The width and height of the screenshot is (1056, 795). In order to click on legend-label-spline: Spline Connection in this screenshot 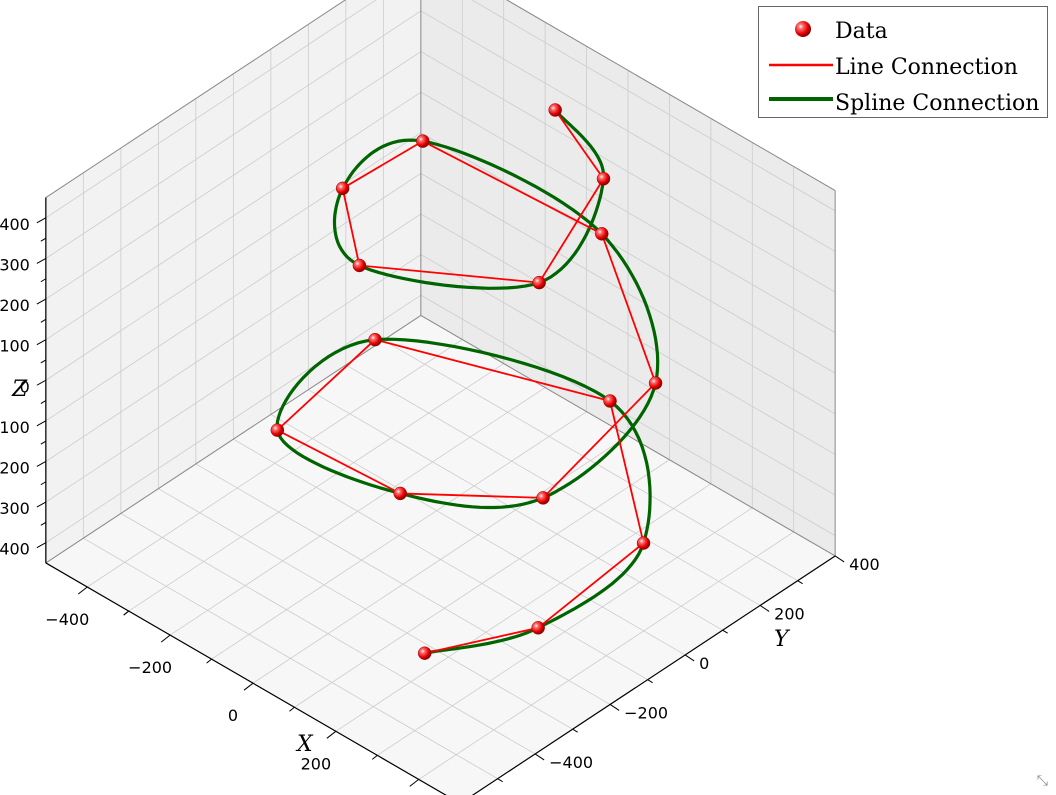, I will do `click(937, 103)`.